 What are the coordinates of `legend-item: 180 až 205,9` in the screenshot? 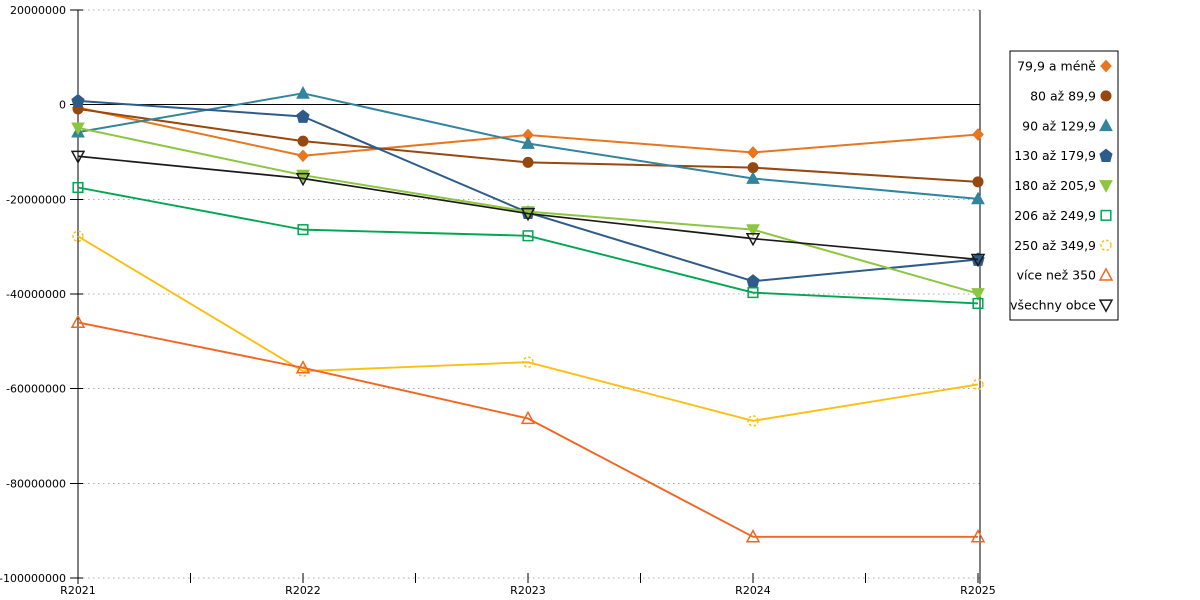 It's located at (1063, 185).